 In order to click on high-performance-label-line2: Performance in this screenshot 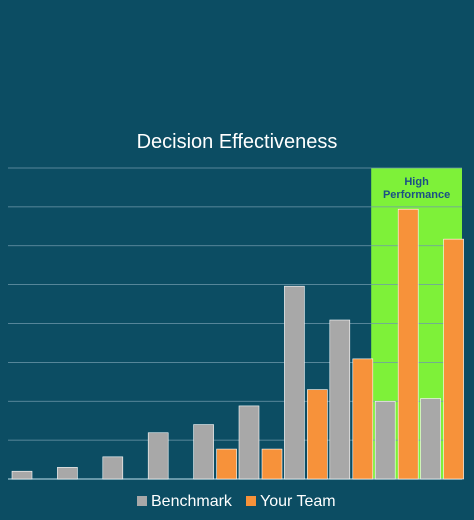, I will do `click(416, 195)`.